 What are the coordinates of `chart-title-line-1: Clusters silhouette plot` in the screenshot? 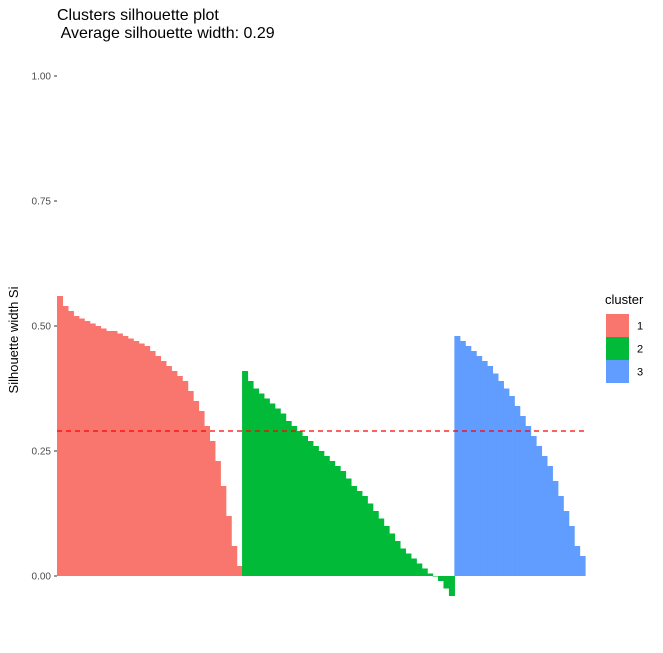 It's located at (138, 15).